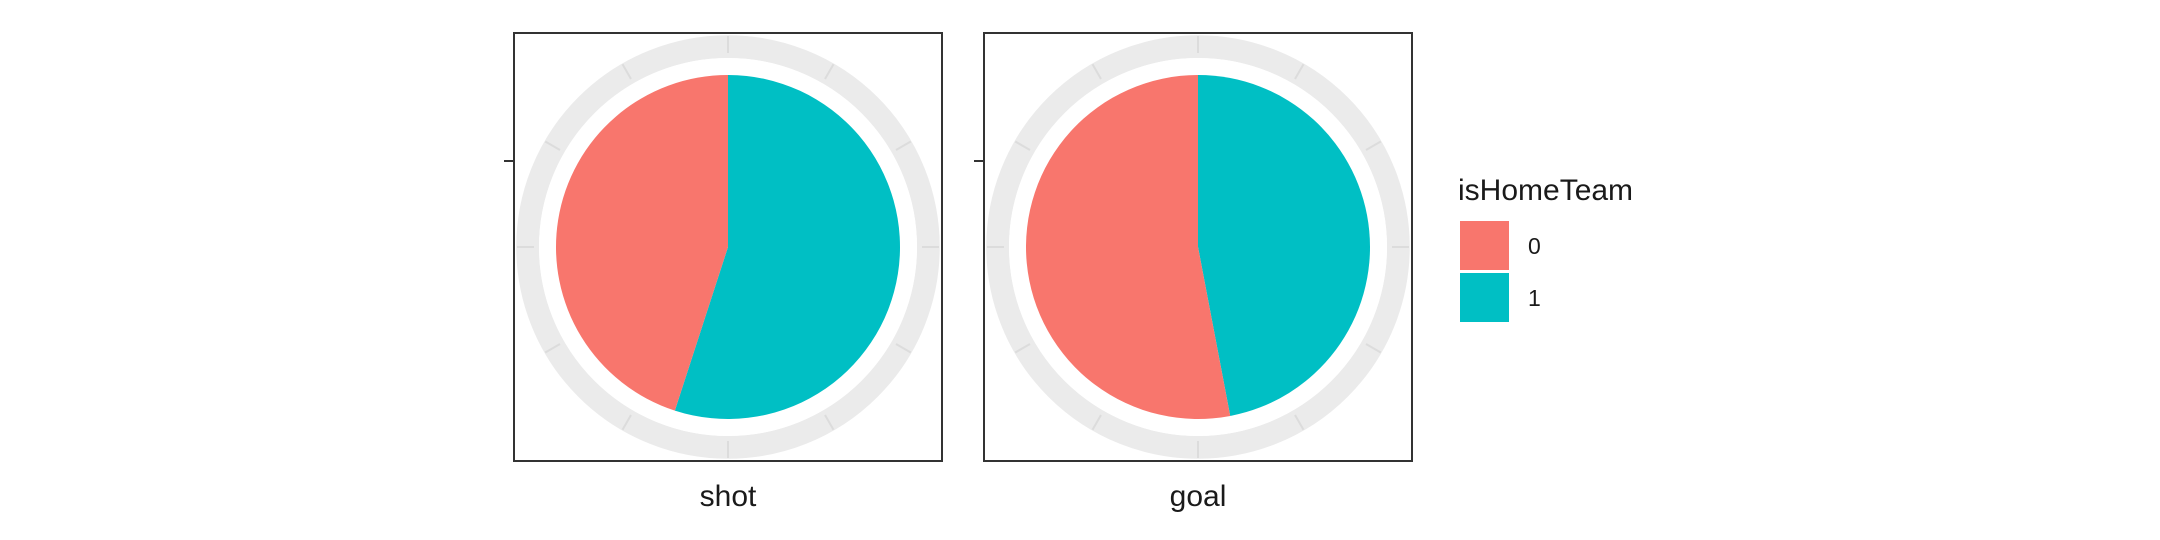  I want to click on legend-keys: 01, so click(1500, 271).